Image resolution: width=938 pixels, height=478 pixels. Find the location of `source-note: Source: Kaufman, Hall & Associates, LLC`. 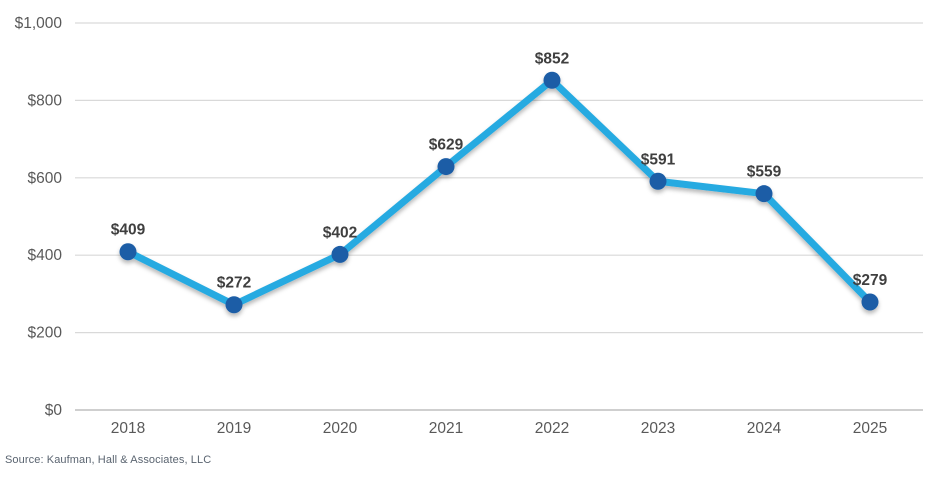

source-note: Source: Kaufman, Hall & Associates, LLC is located at coordinates (108, 460).